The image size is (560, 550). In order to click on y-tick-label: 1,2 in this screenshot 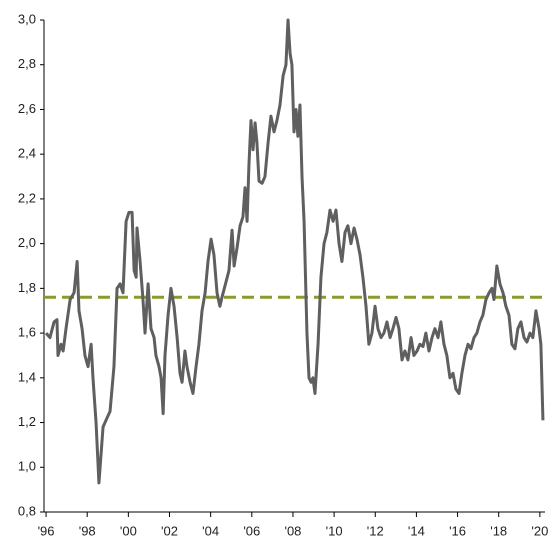, I will do `click(27, 421)`.